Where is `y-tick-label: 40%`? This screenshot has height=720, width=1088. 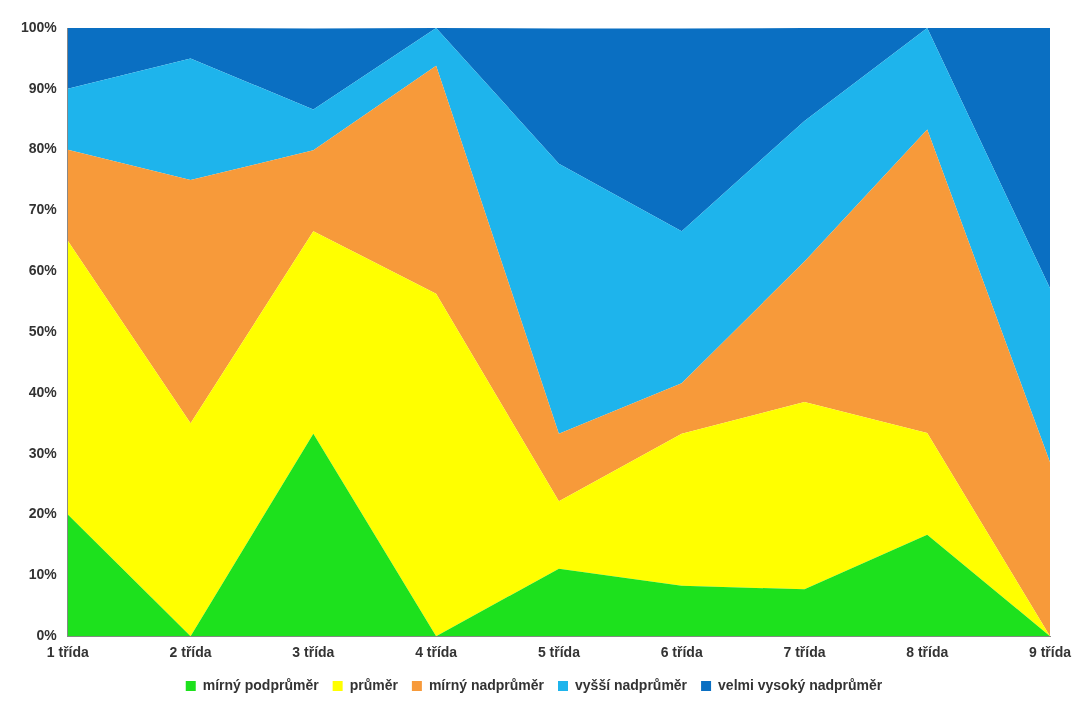
y-tick-label: 40% is located at coordinates (43, 391).